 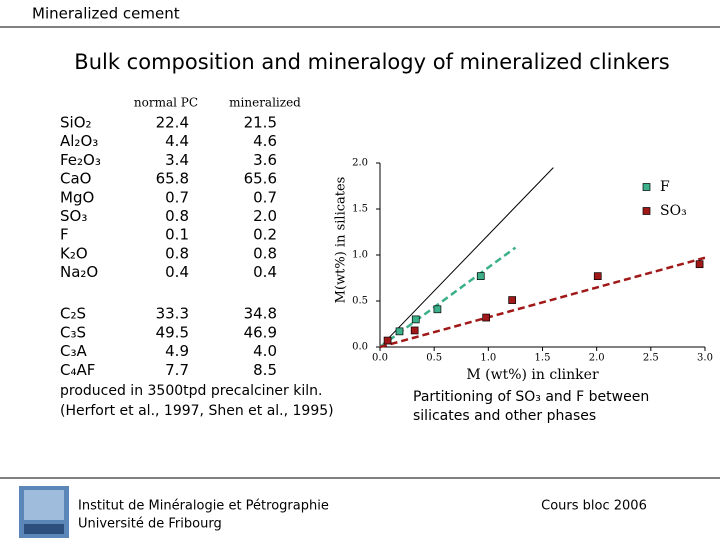 I want to click on legend-label: F, so click(x=665, y=187).